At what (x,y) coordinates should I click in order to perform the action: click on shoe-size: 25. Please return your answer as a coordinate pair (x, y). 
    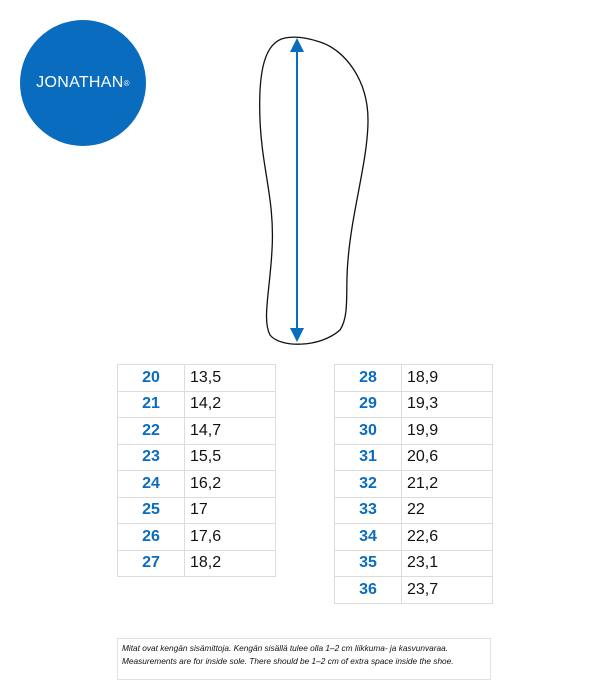
    Looking at the image, I should click on (151, 510).